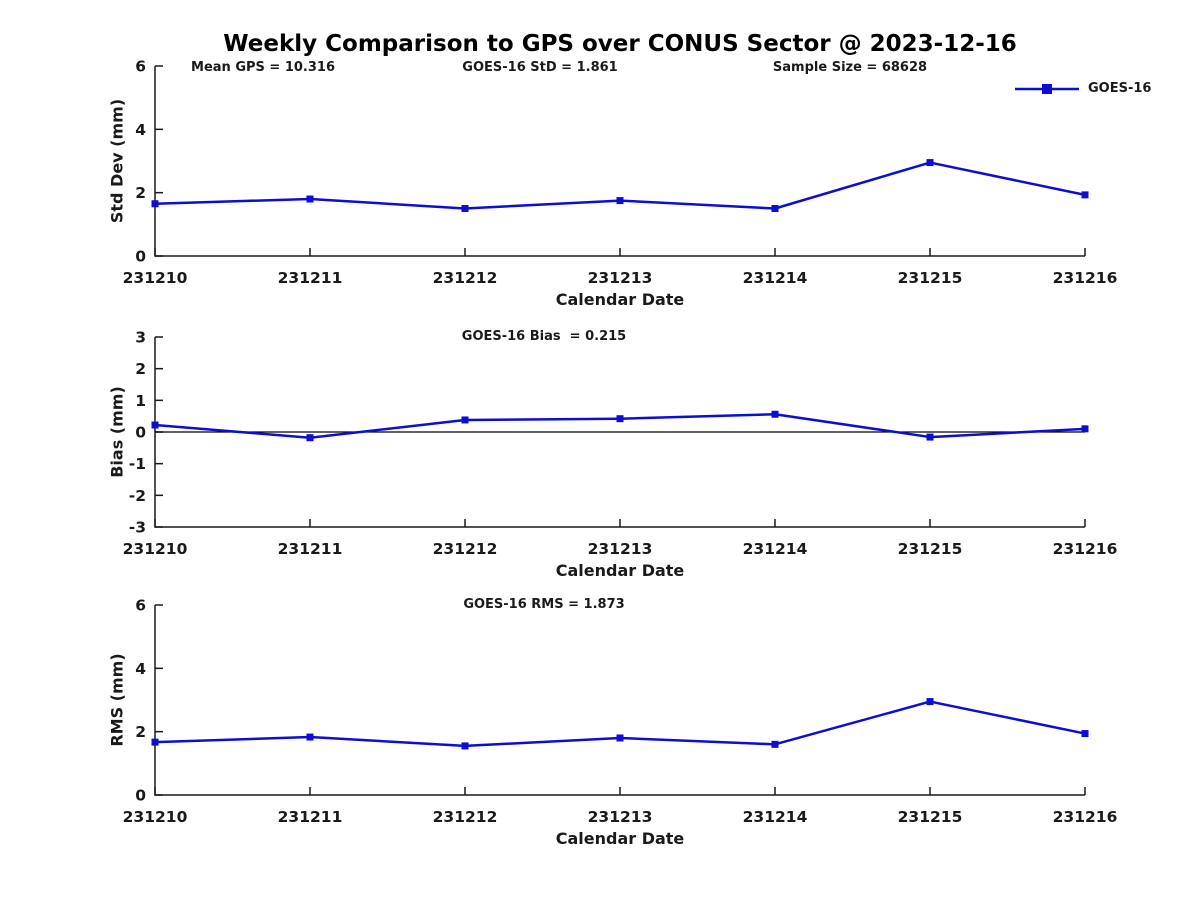  Describe the element at coordinates (544, 336) in the screenshot. I see `subplot-bias-title: GOES-16 Bias = 0.215` at that location.